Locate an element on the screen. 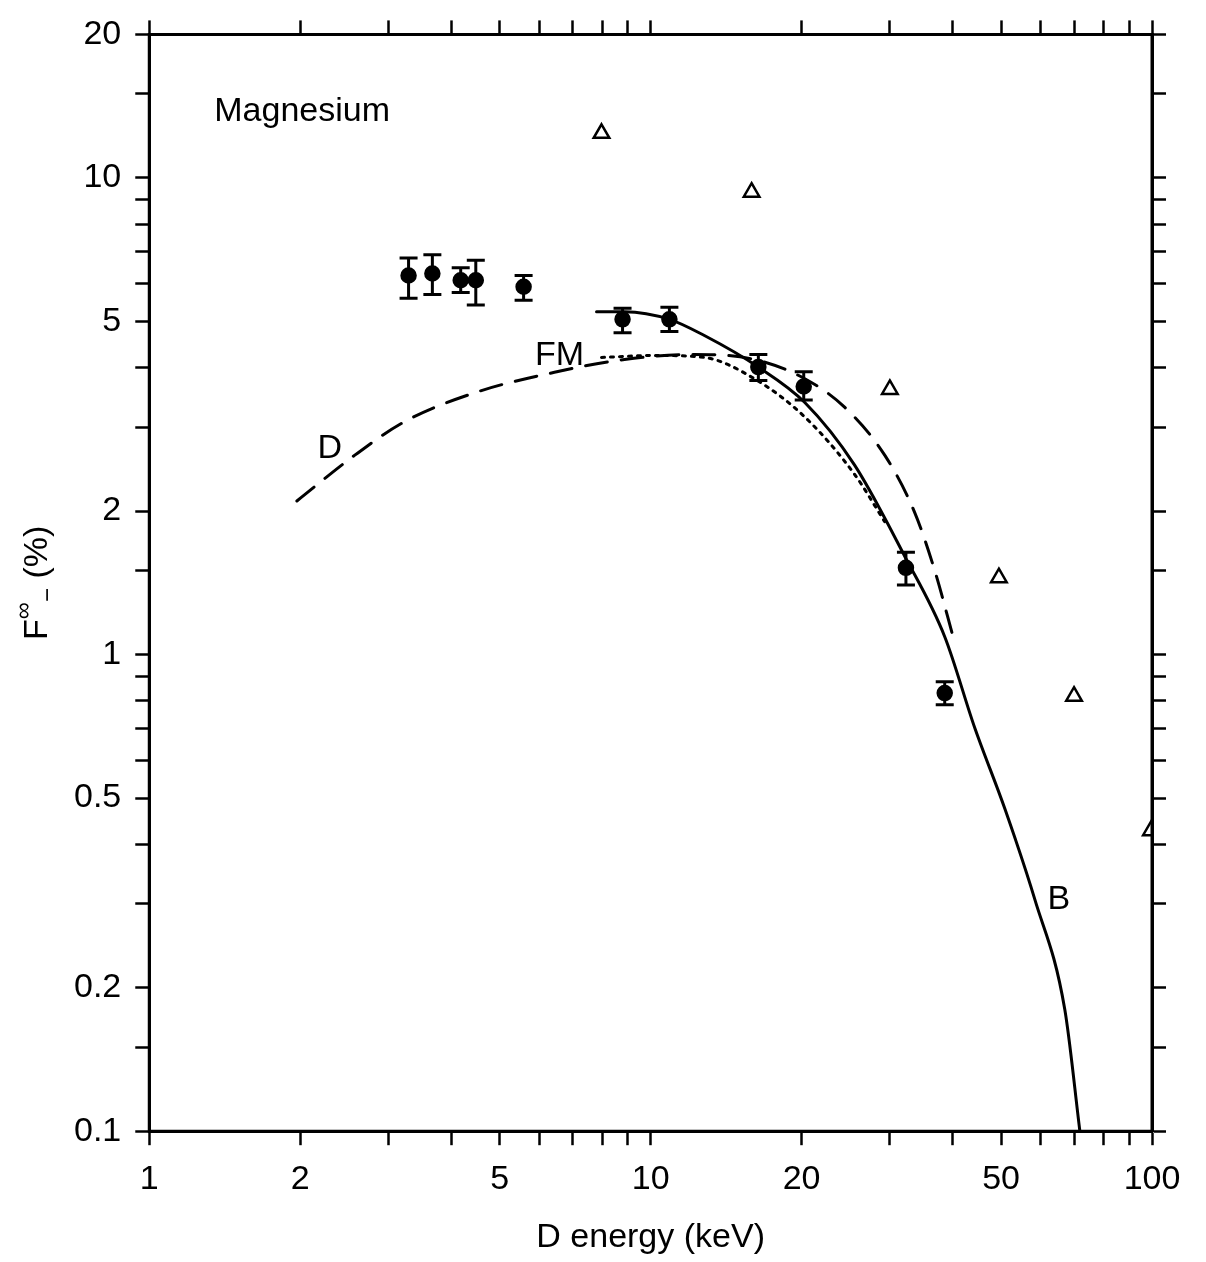  x-tick-label: 2 is located at coordinates (300, 1176).